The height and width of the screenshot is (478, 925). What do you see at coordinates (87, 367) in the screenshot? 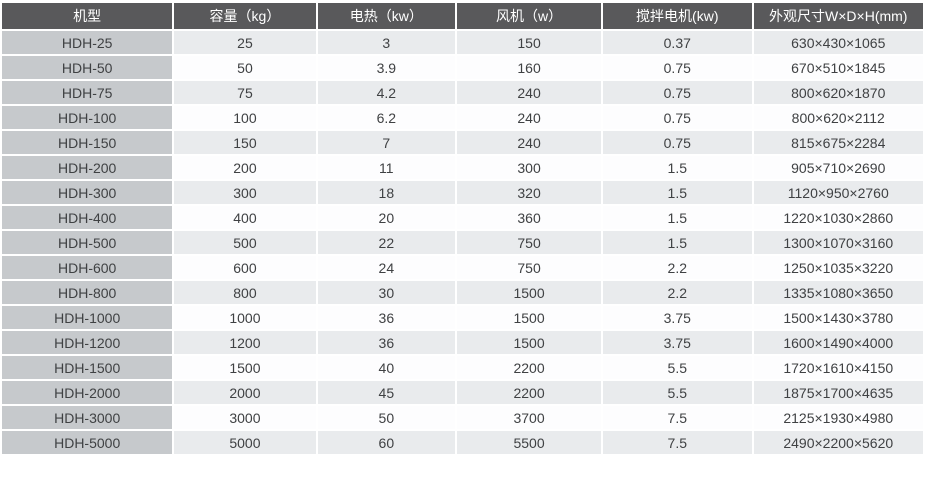
I see `model-cell: HDH-1500` at bounding box center [87, 367].